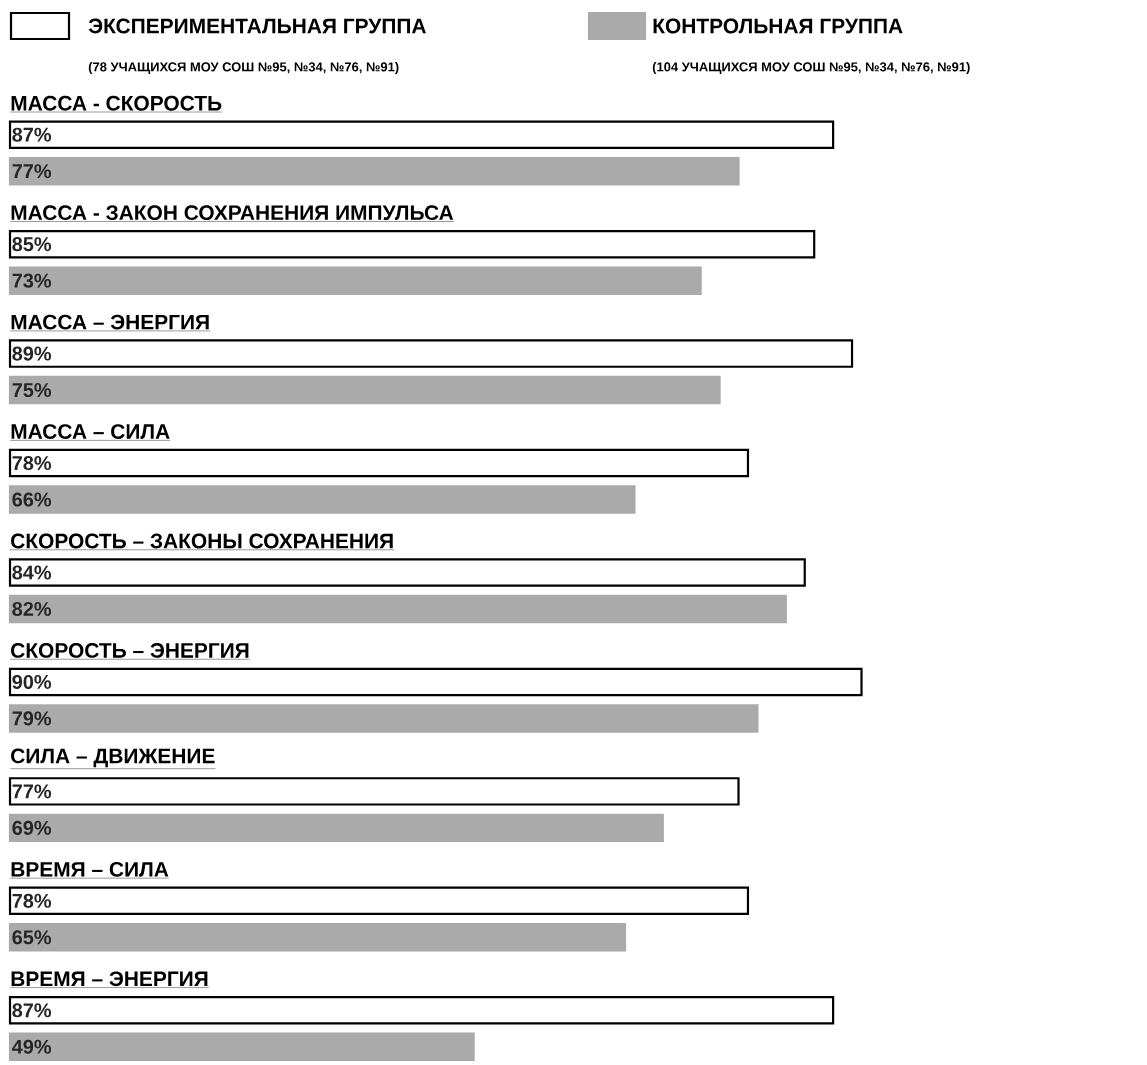 The image size is (1147, 1065). I want to click on data-label: 69%, so click(32, 827).